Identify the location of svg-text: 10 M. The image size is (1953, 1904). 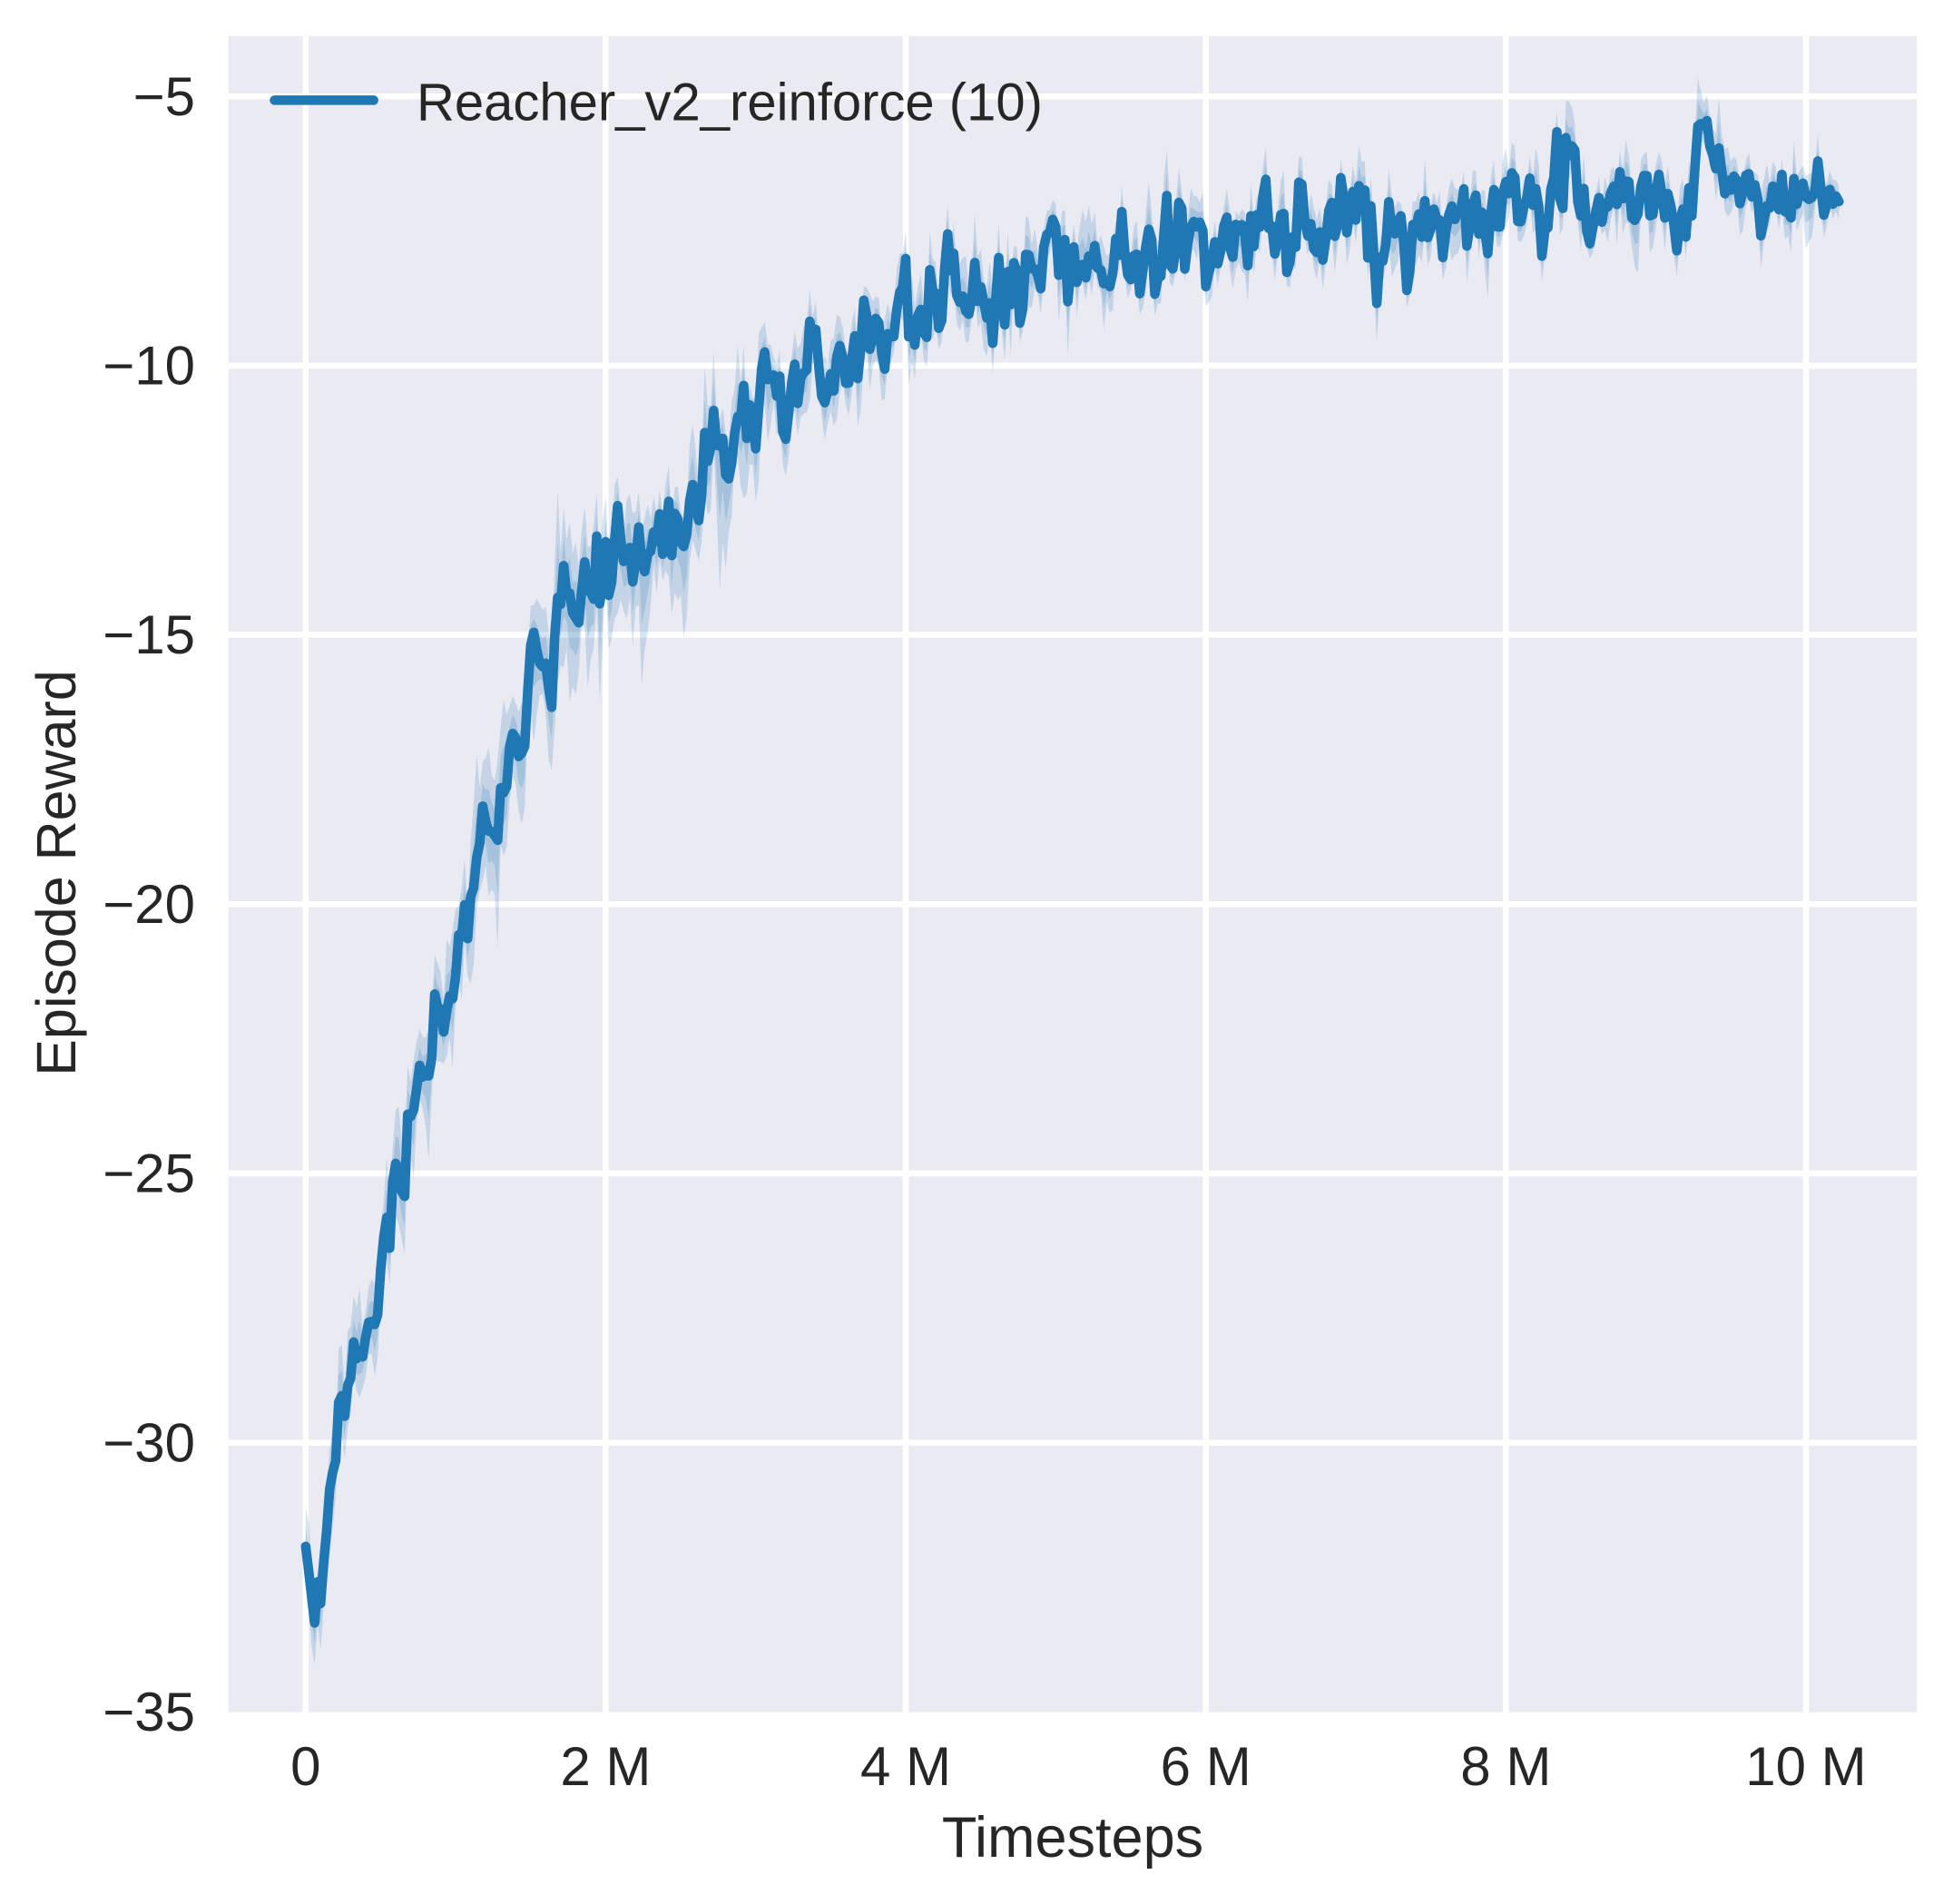
(1806, 1767).